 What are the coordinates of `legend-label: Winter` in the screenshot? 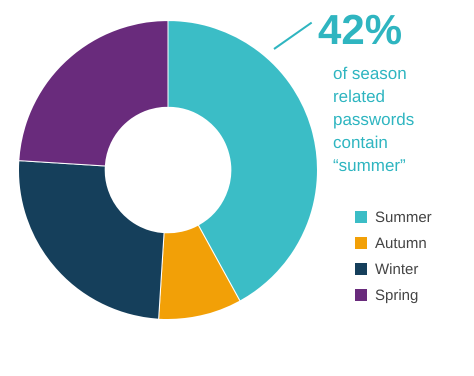 It's located at (397, 270).